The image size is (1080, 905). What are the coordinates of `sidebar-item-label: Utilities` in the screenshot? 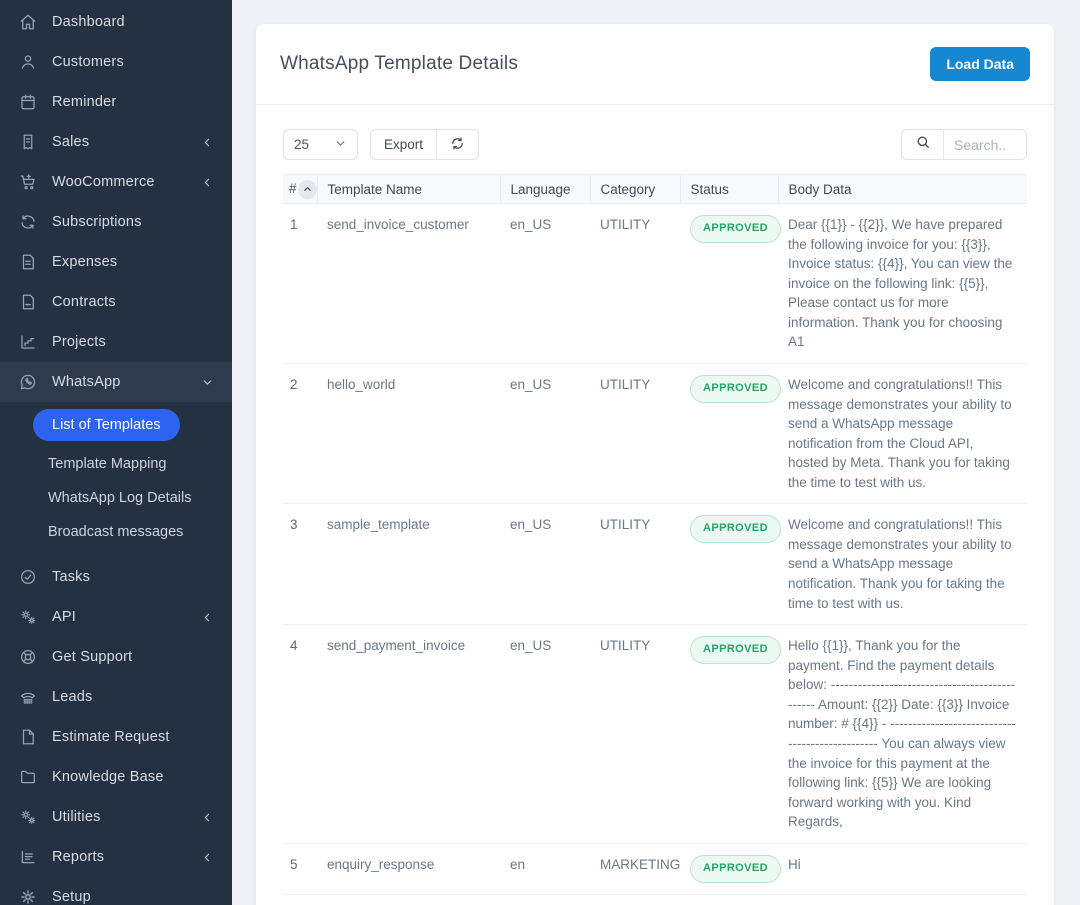 It's located at (76, 817).